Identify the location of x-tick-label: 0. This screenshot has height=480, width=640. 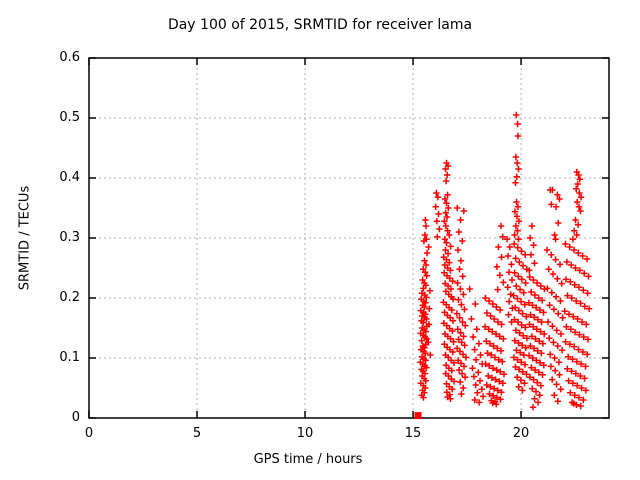
(89, 433).